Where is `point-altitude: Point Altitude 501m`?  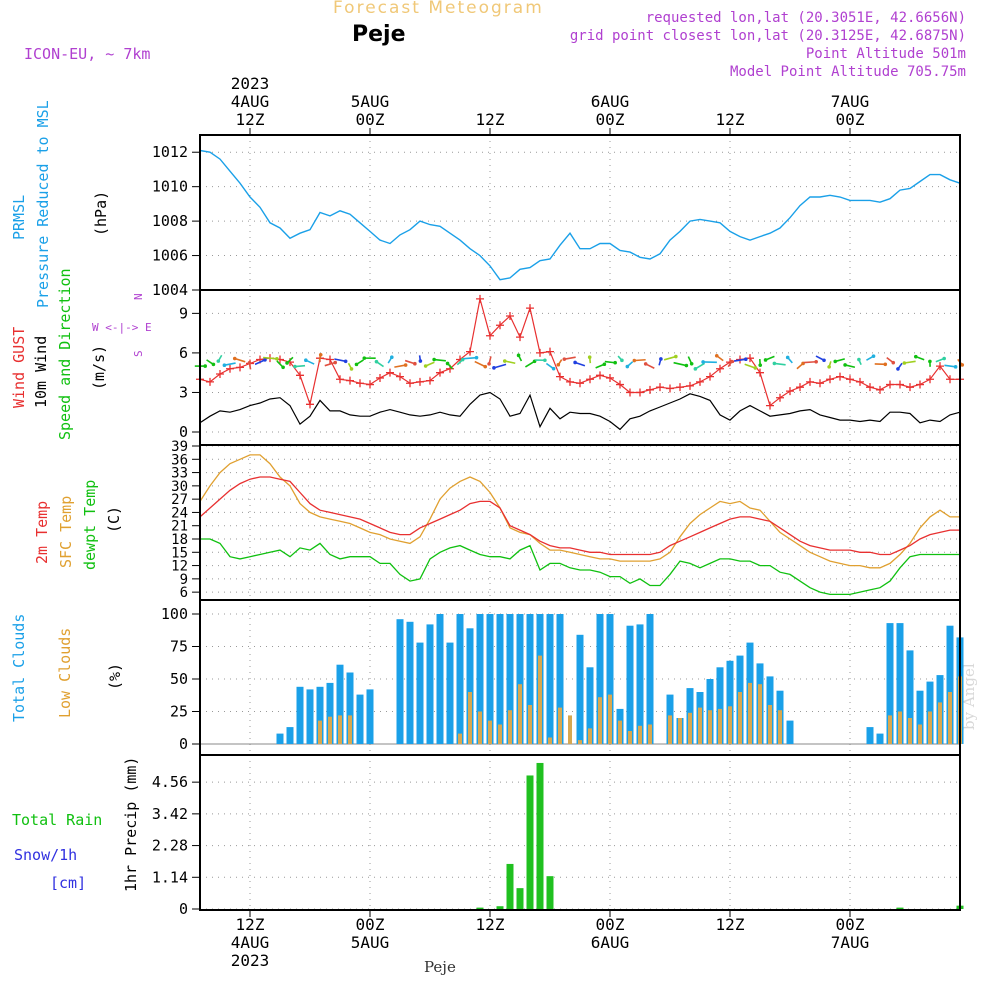 point-altitude: Point Altitude 501m is located at coordinates (885, 54).